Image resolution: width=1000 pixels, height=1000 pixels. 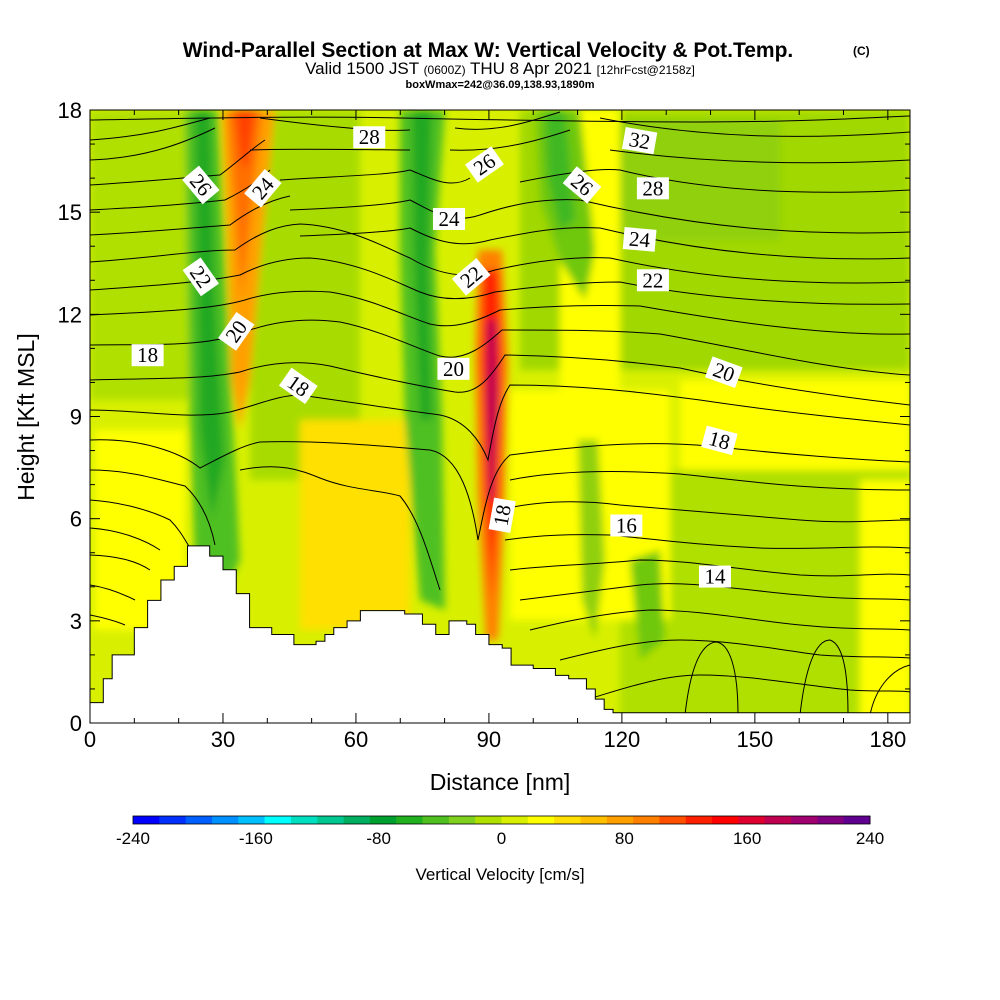 I want to click on colorbar-tick-label: -80, so click(x=378, y=838).